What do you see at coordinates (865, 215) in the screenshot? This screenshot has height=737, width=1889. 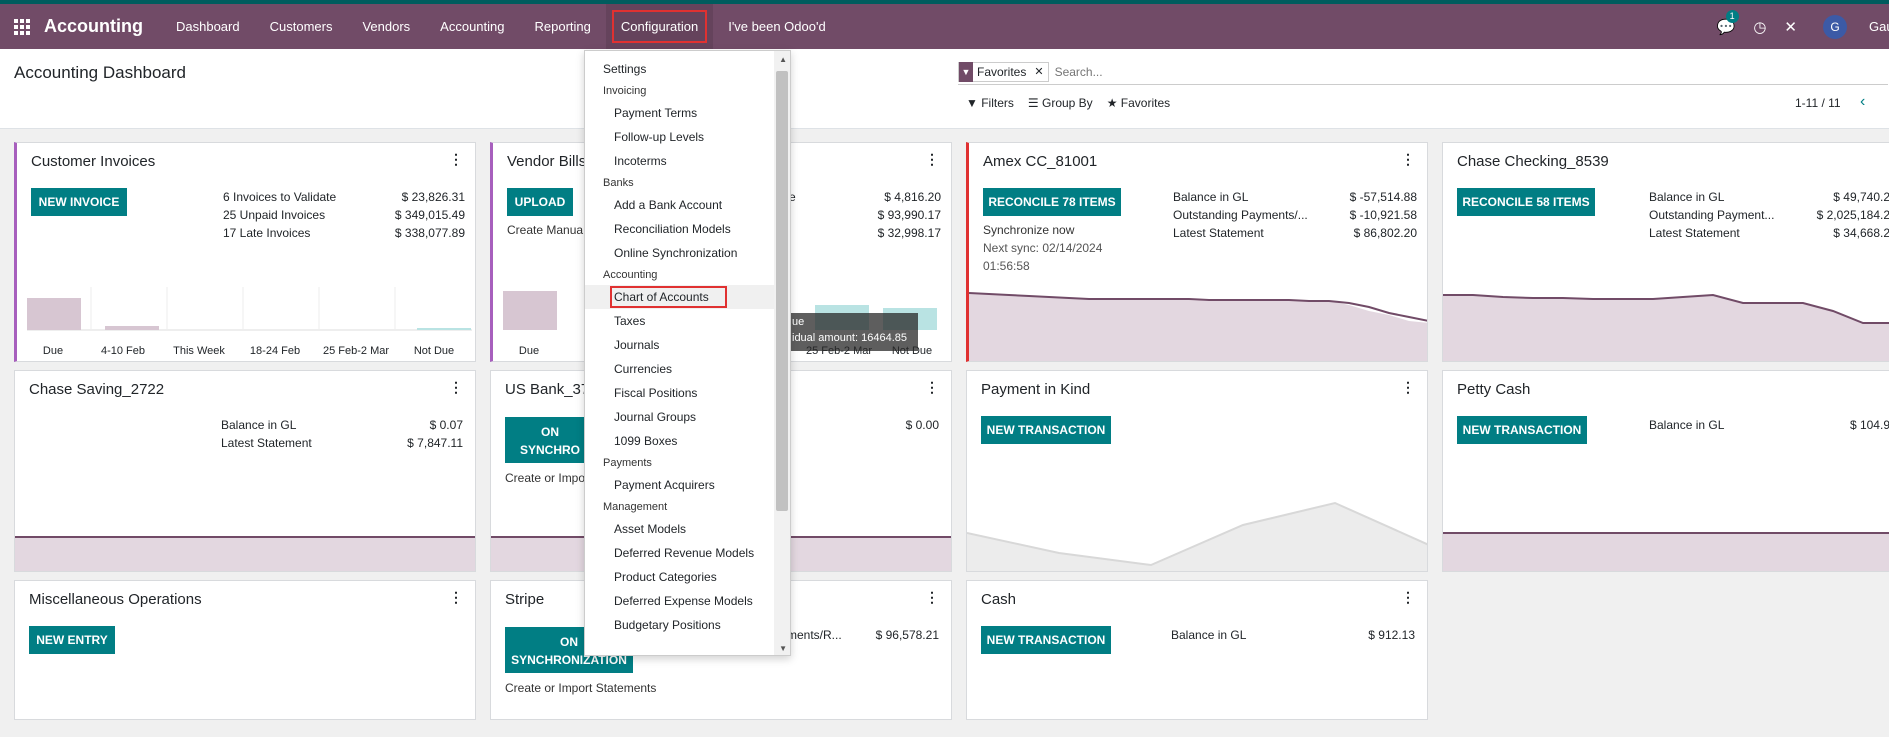 I see `stat-row: $ 93,990.17` at bounding box center [865, 215].